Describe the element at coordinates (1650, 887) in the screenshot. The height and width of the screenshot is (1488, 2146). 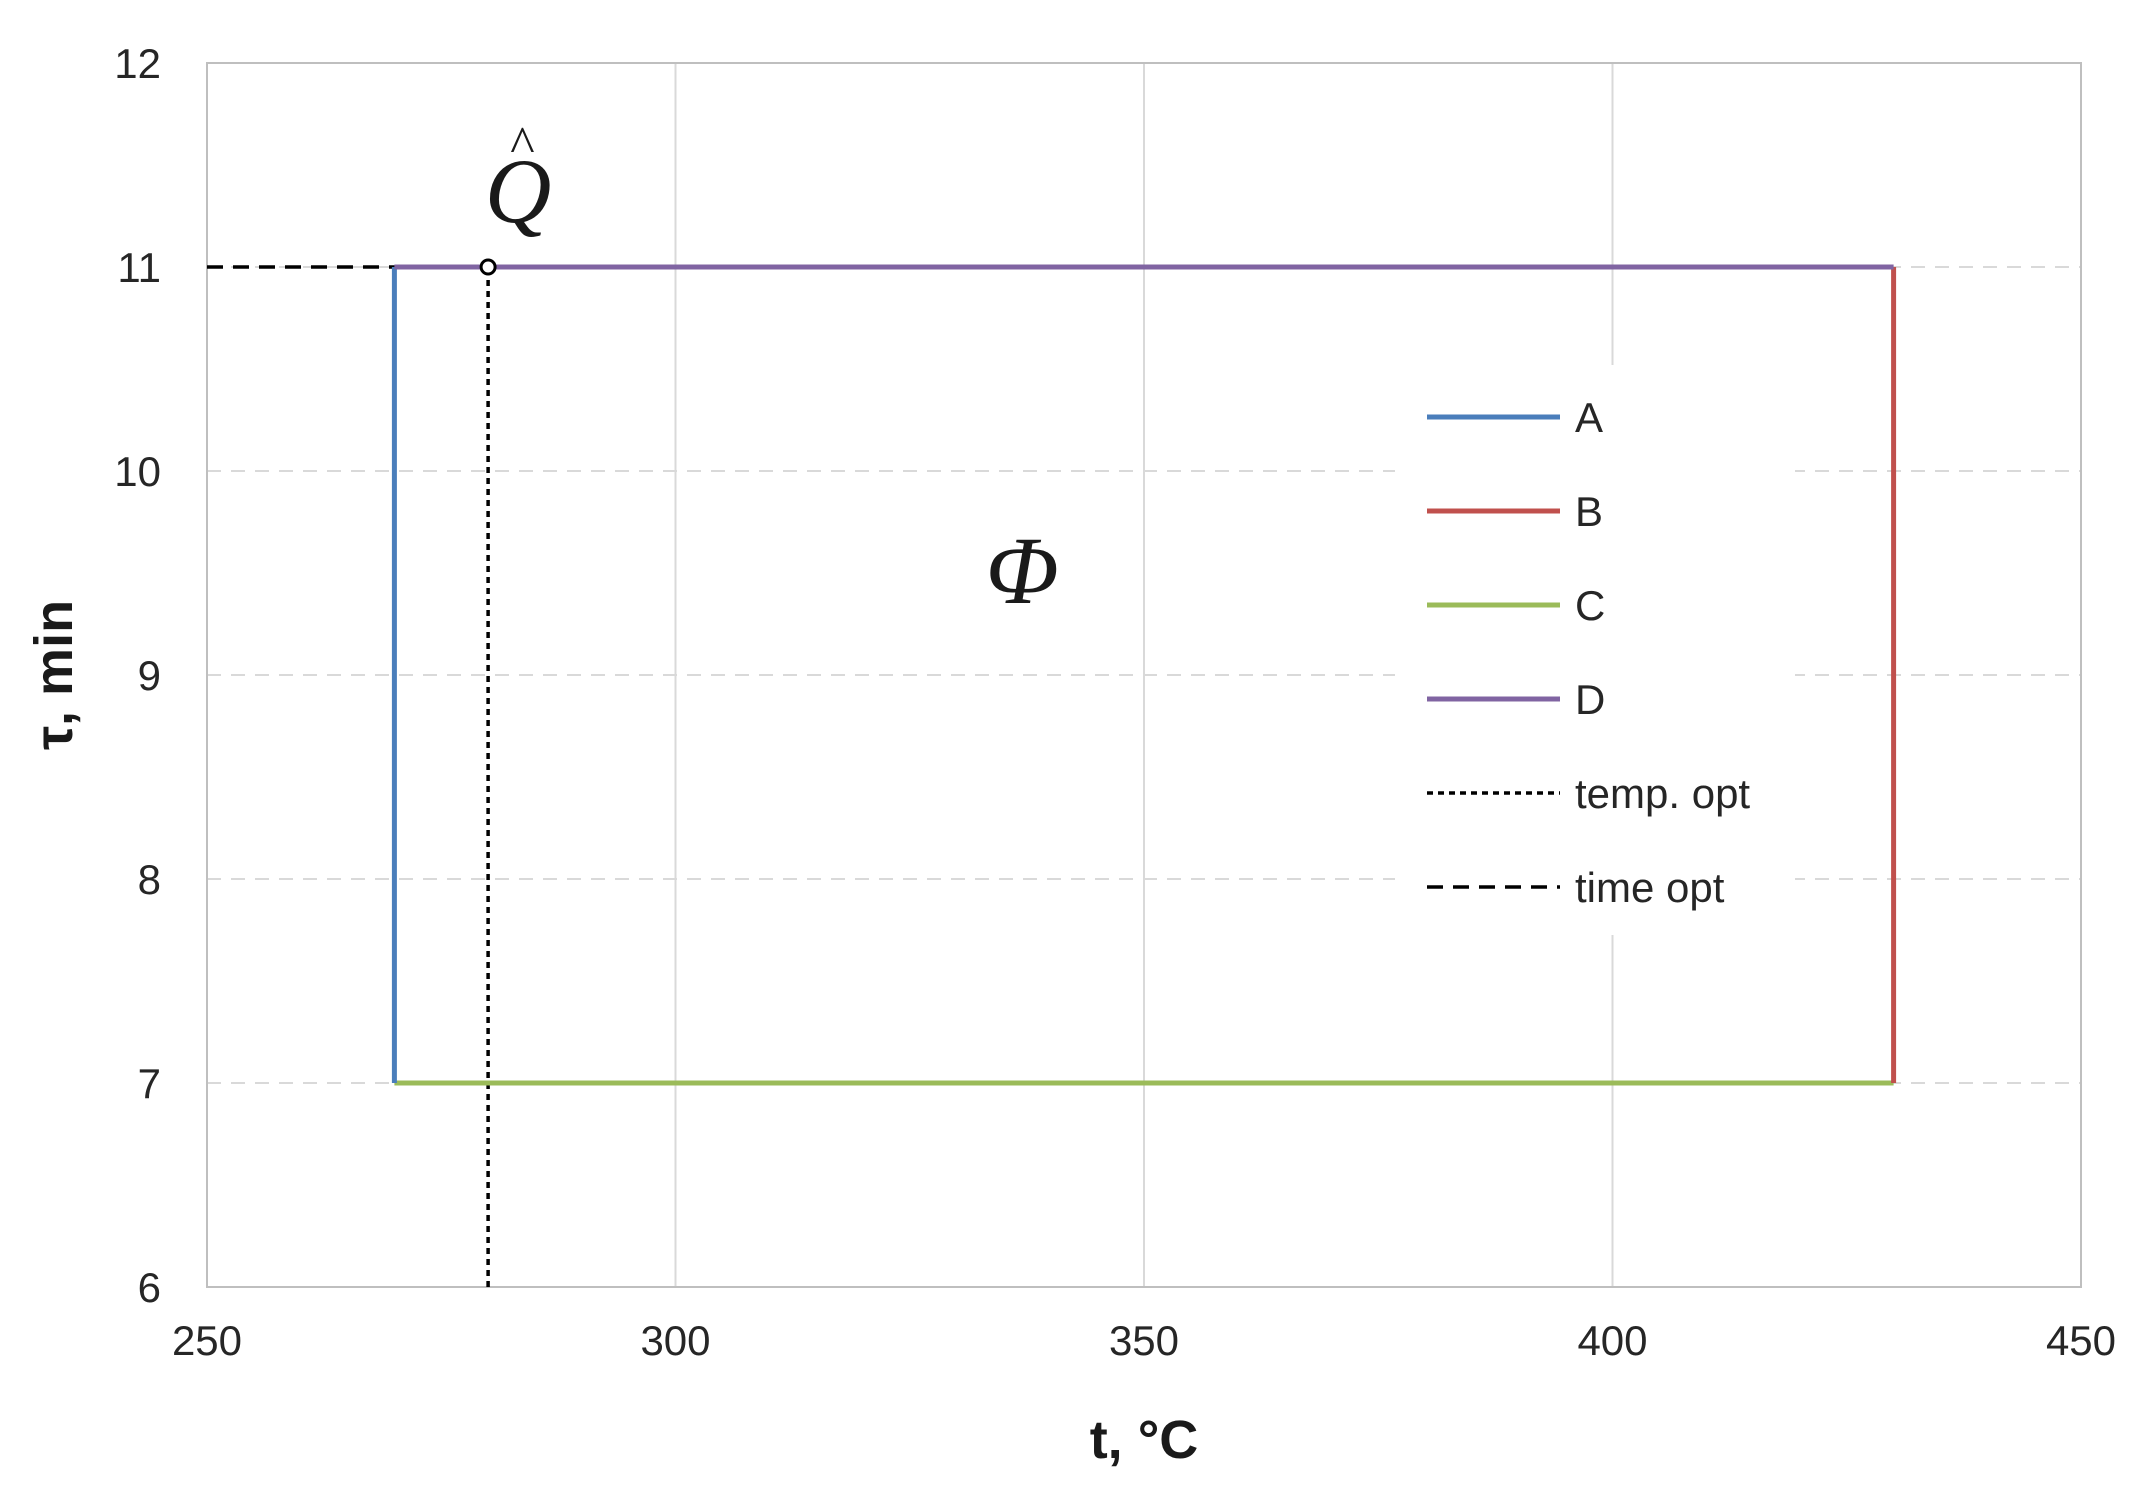
I see `legend-label-time-opt: time opt` at that location.